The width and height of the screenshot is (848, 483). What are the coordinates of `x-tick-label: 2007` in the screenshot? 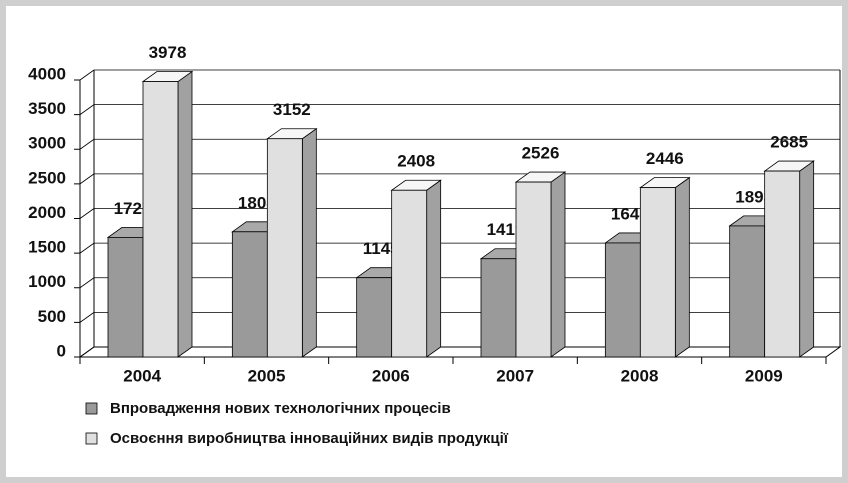 It's located at (515, 375).